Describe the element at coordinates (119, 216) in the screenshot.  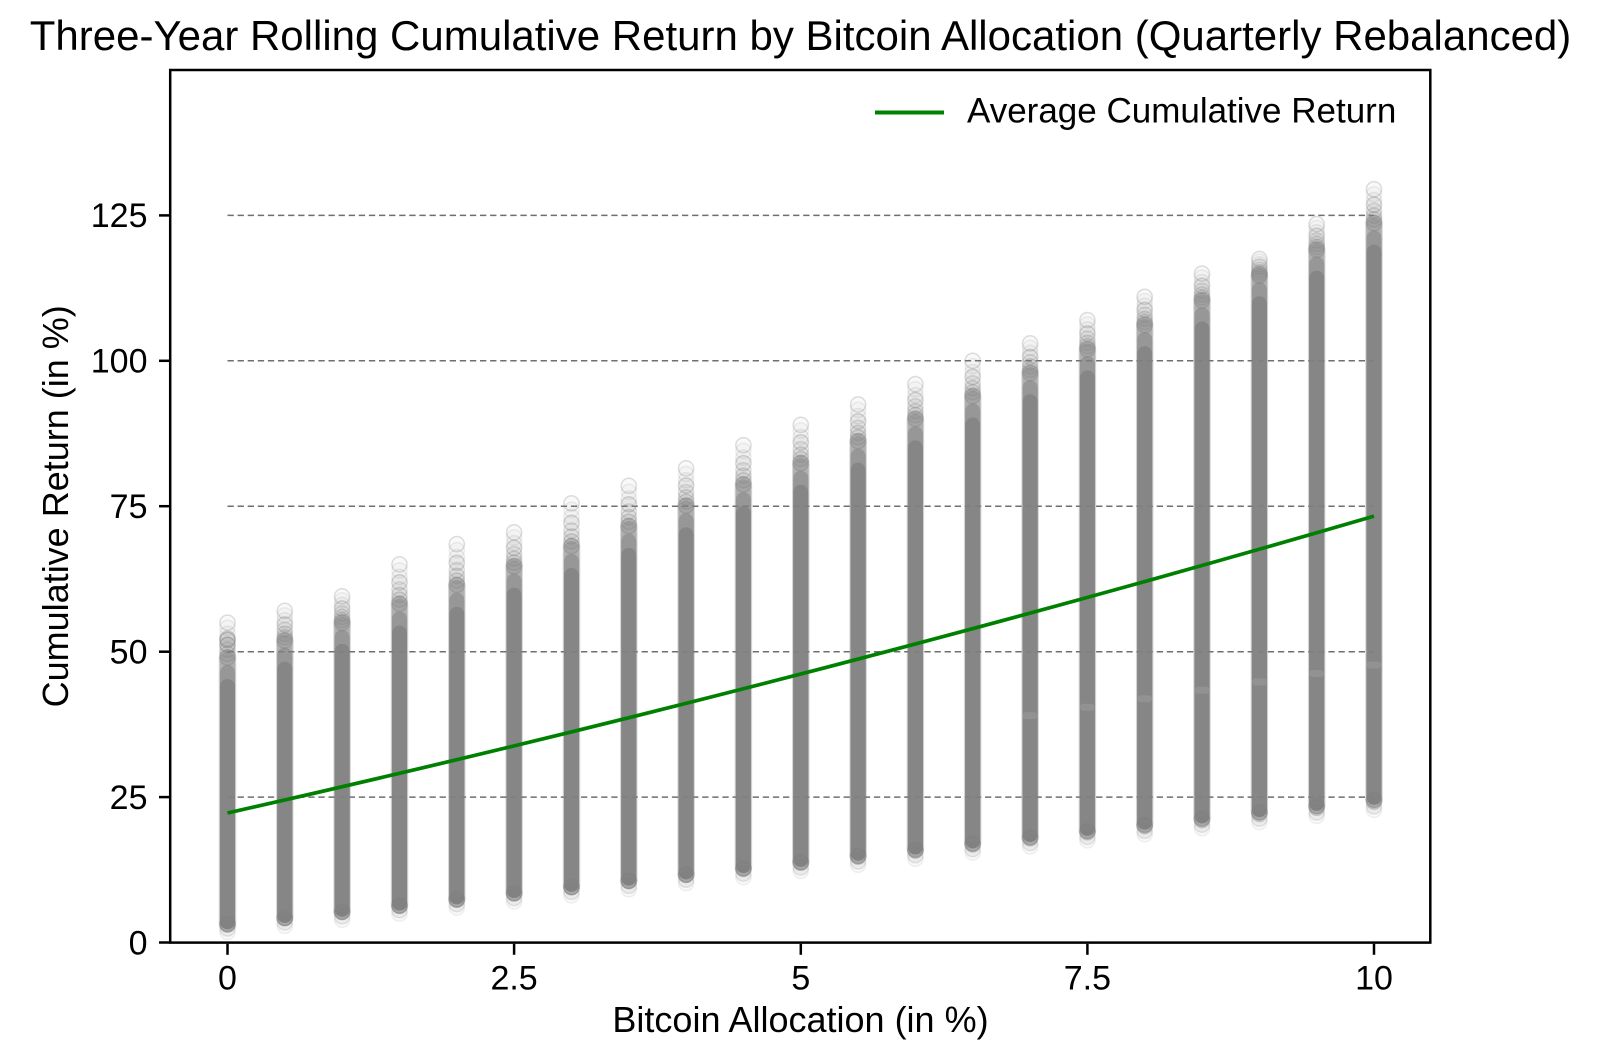
I see `svg-text: 125` at that location.